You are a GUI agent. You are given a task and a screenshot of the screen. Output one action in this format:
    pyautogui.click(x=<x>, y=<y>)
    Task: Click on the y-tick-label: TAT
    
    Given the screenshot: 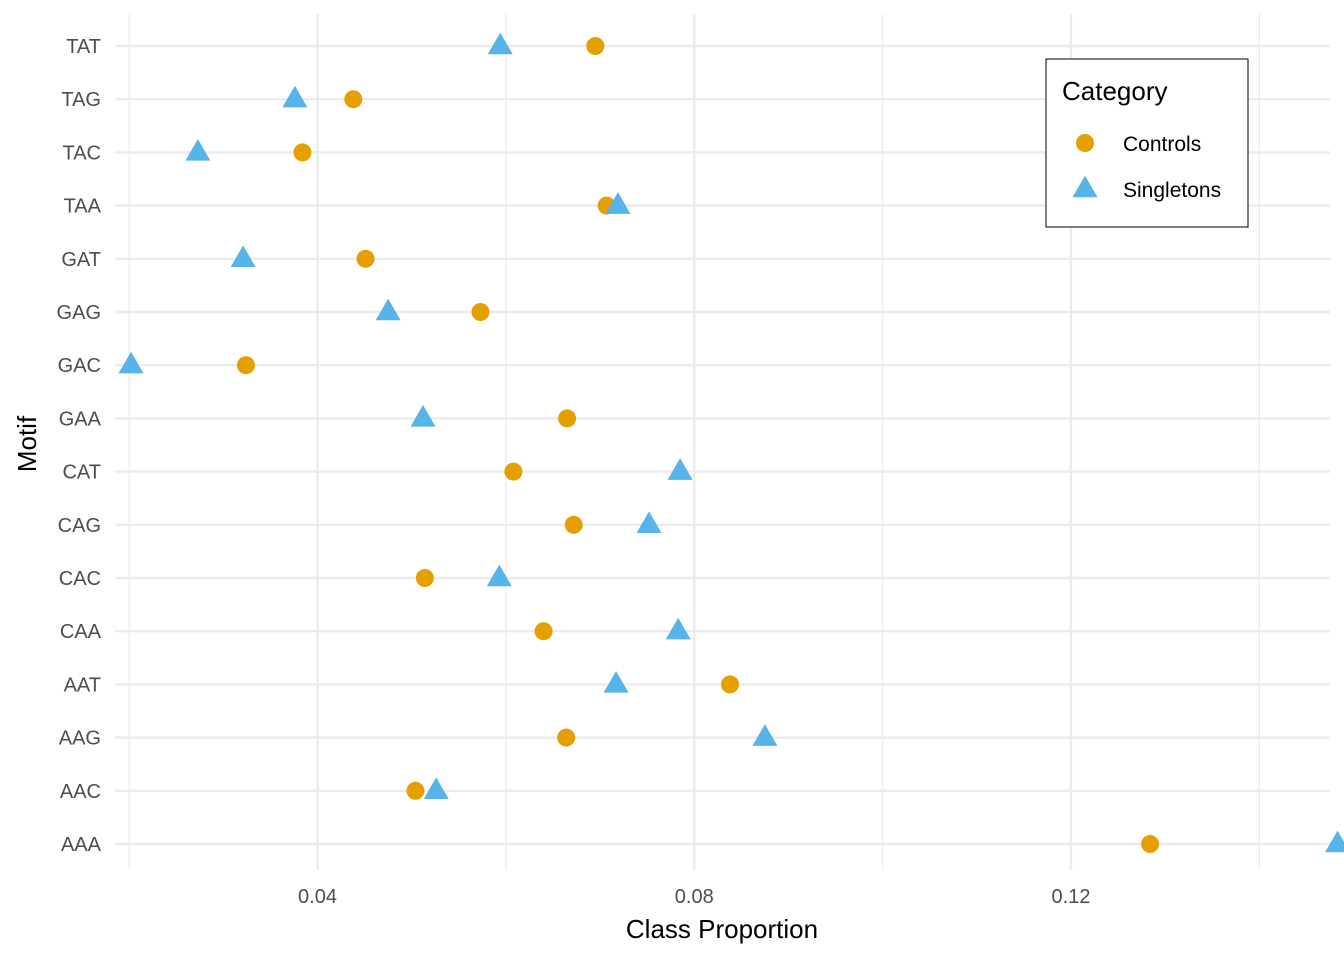 What is the action you would take?
    pyautogui.click(x=83, y=47)
    